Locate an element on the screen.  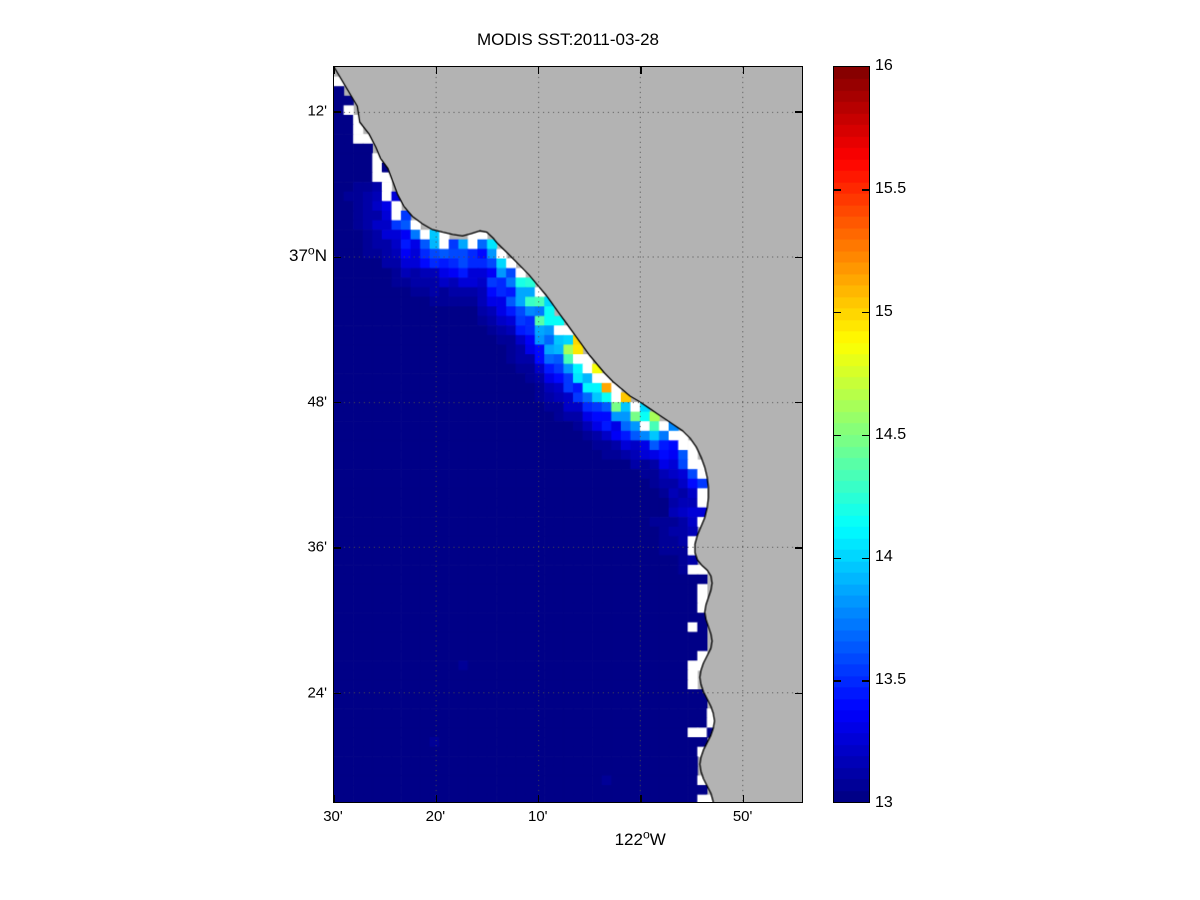
y-tick-label: 48' is located at coordinates (317, 402).